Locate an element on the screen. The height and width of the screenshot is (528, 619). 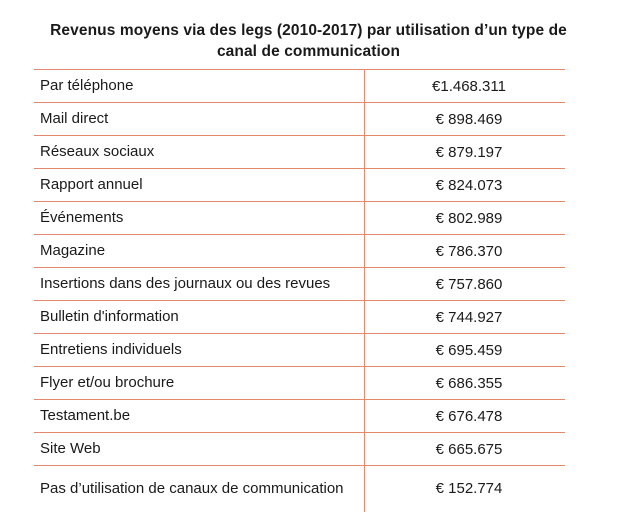
revenue-value: € 676.478 is located at coordinates (464, 416).